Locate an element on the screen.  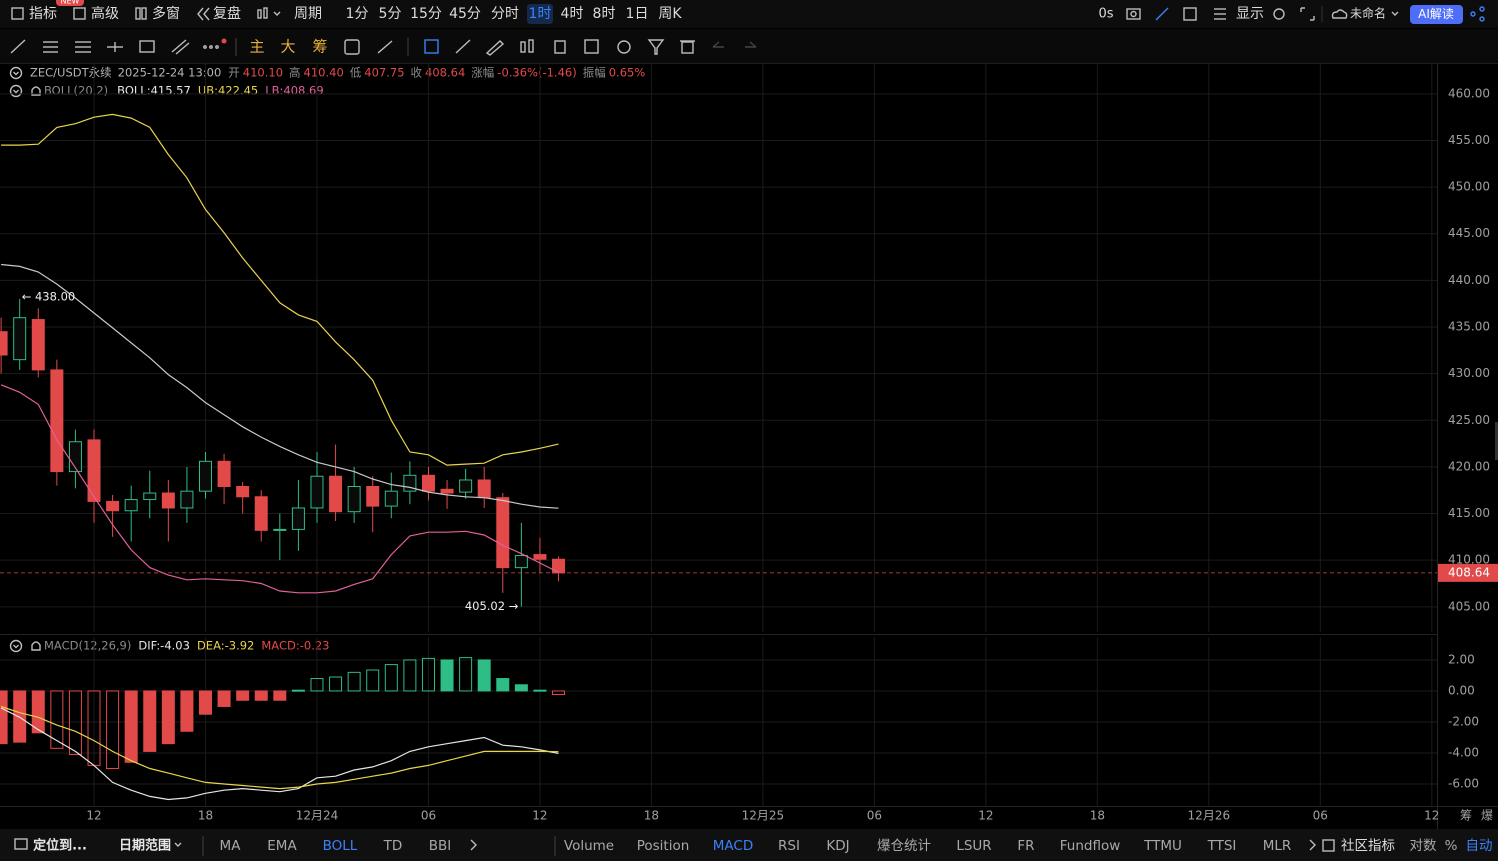
scale-option: % is located at coordinates (1451, 846).